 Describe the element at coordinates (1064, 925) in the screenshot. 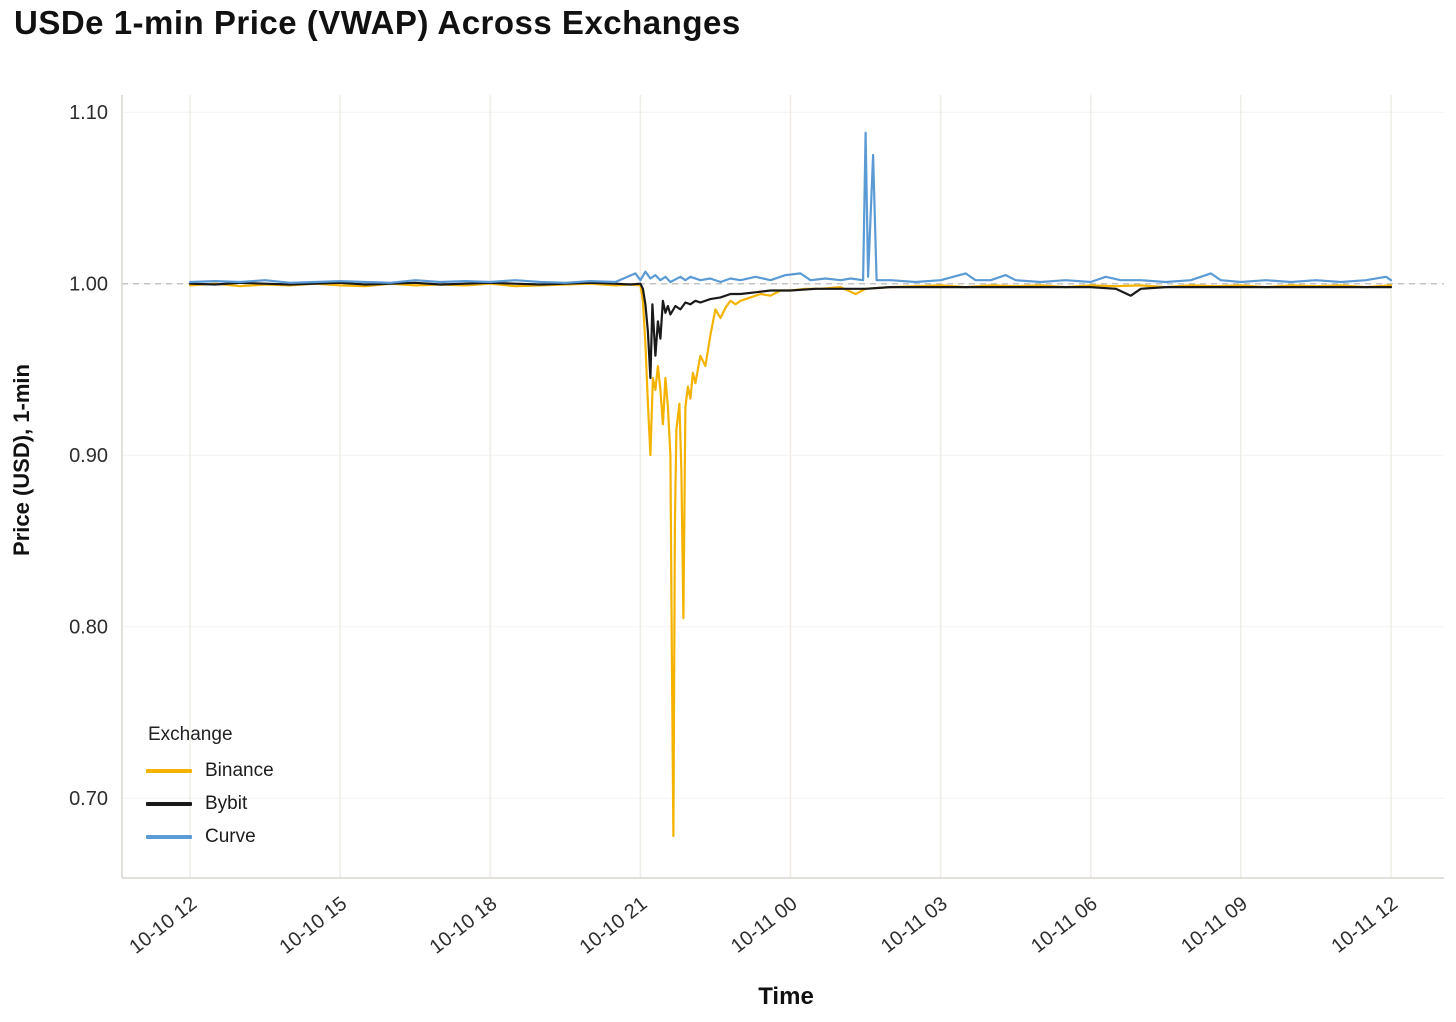

I see `x-tick-label-10-11-06: 10-11 06` at that location.